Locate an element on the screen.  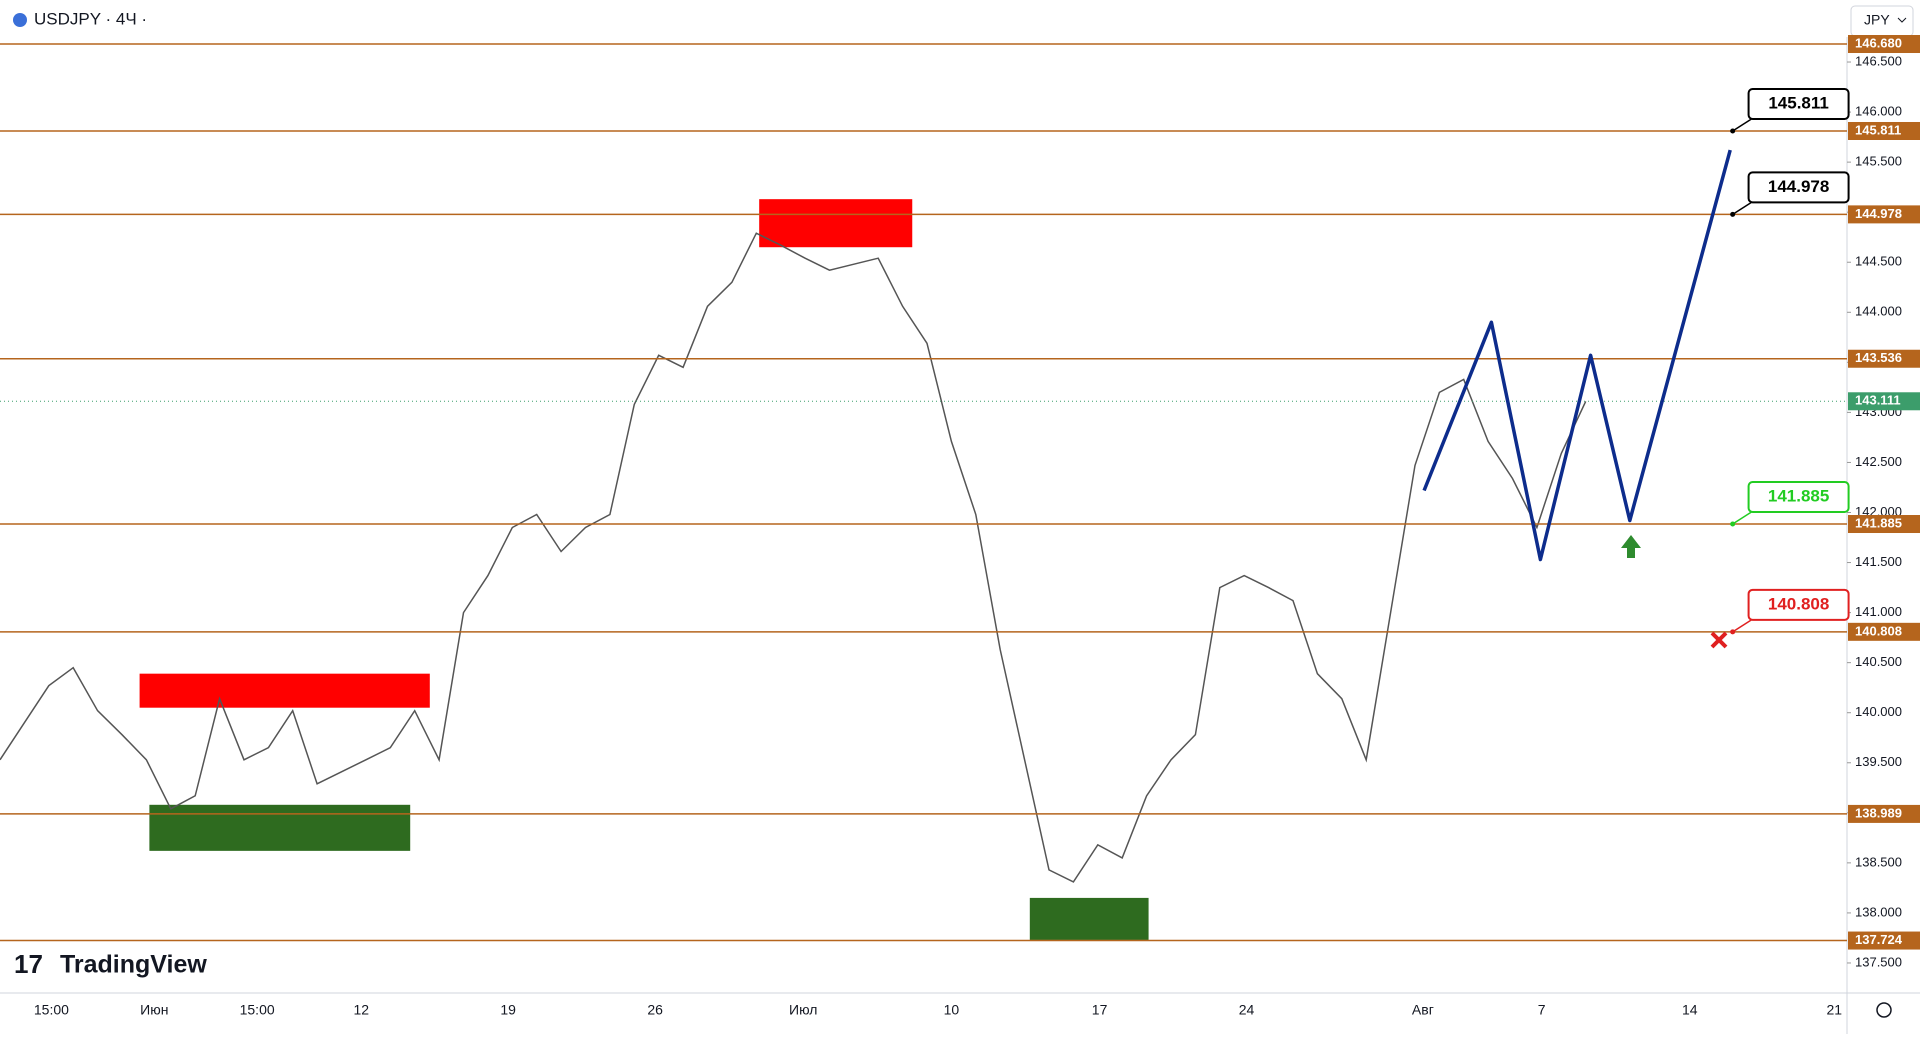
level-label: 141.885 is located at coordinates (1878, 522).